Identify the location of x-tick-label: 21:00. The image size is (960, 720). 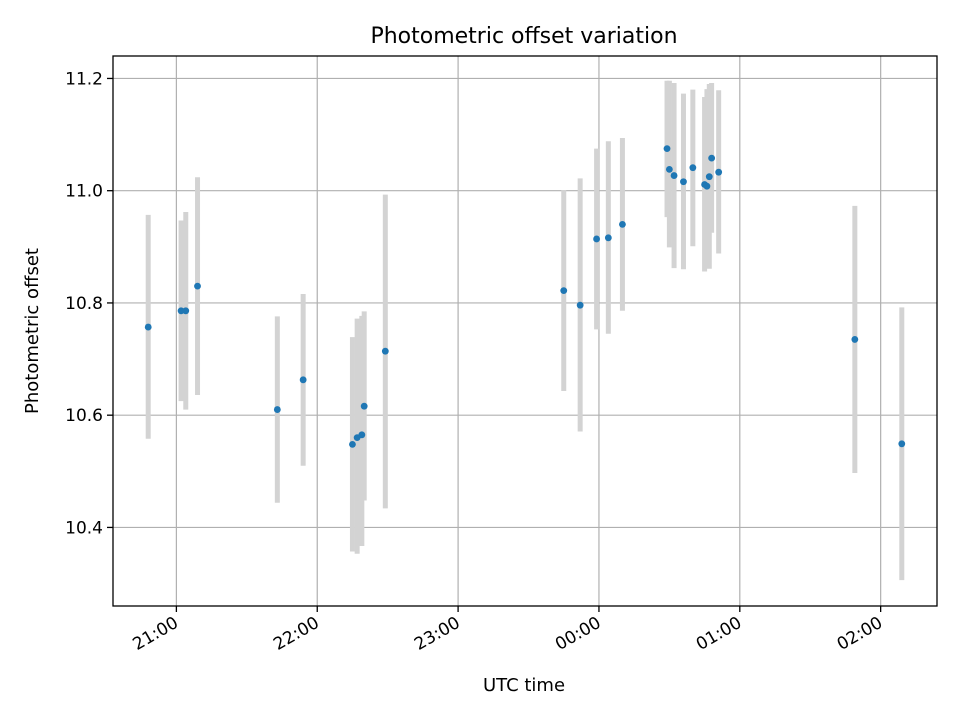
(155, 634).